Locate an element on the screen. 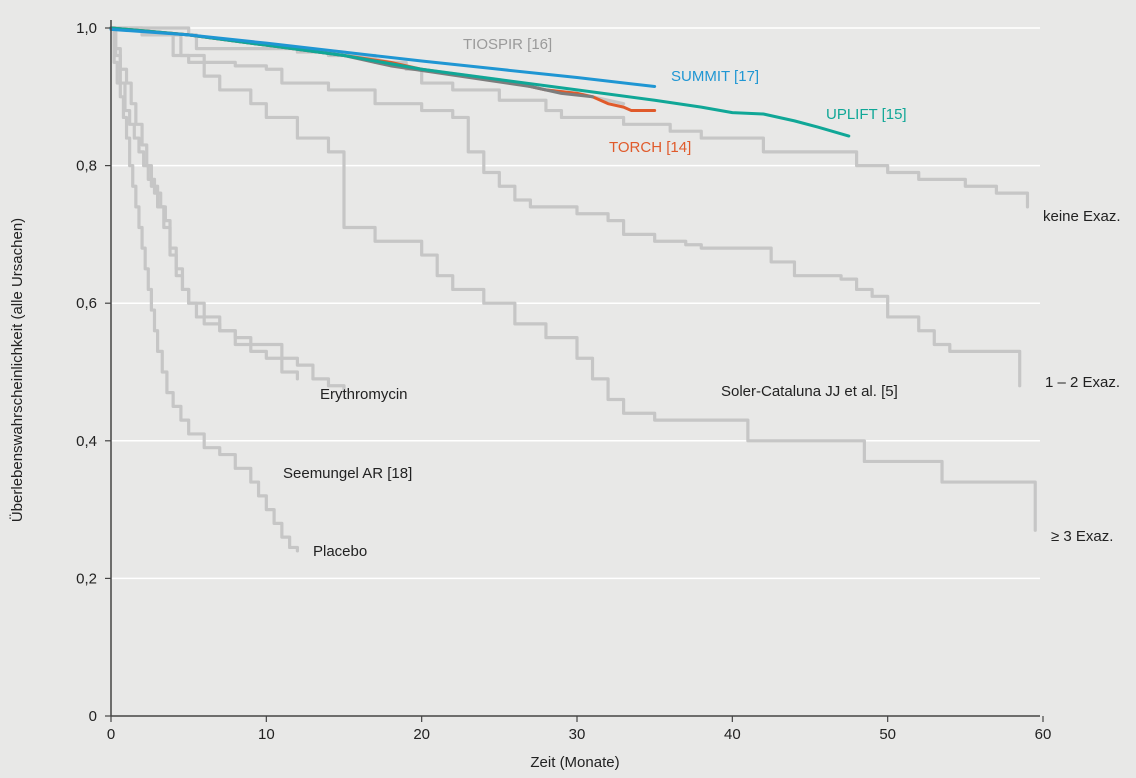  annotation-soler-cataluna-jj-et-al-5: Soler-Cataluna JJ et al. [5] is located at coordinates (809, 391).